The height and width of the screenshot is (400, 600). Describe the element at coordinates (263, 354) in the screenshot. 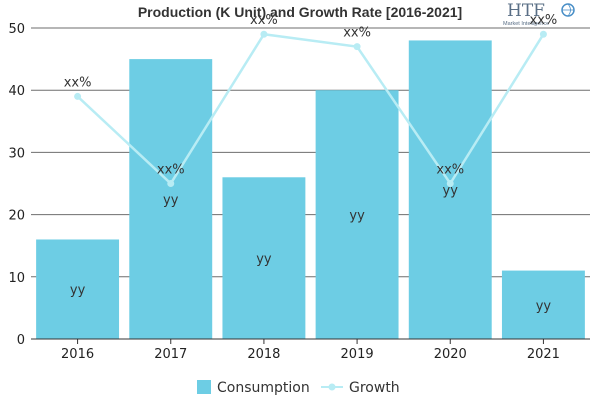

I see `x-tick-label: 2018` at that location.